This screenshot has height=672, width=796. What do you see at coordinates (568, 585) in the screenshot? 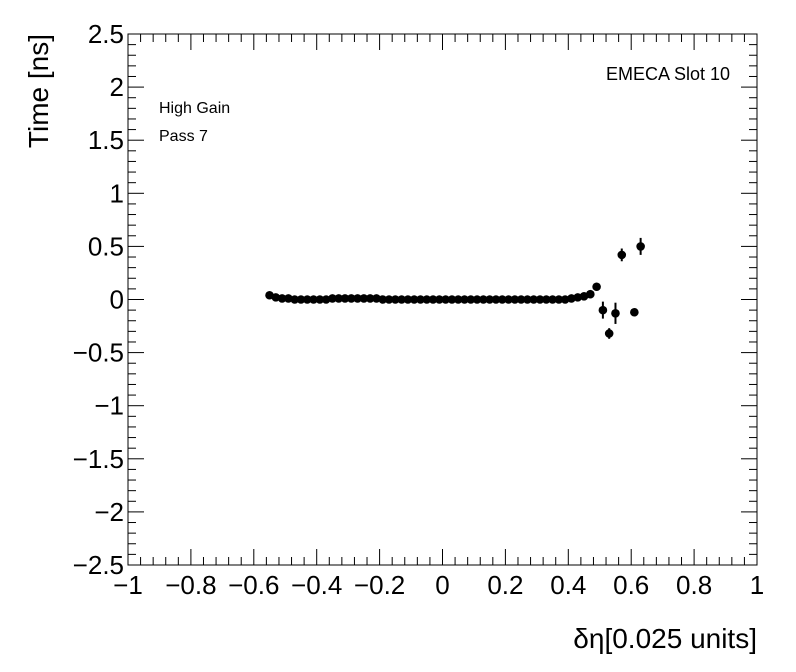
I see `x-tick-label: 0.4` at bounding box center [568, 585].